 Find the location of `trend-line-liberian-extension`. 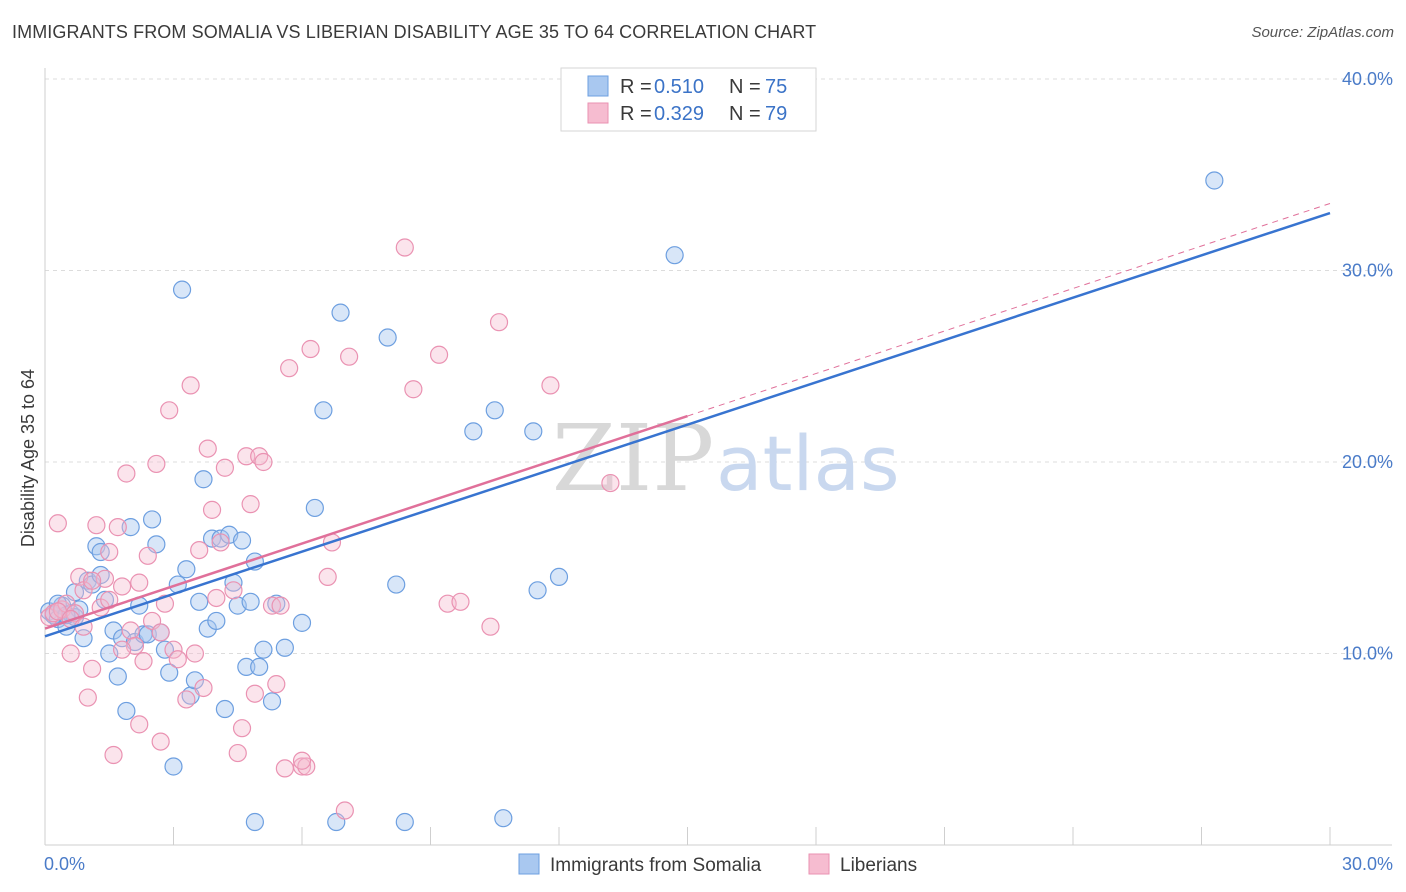

trend-line-liberian-extension is located at coordinates (1009, 310).